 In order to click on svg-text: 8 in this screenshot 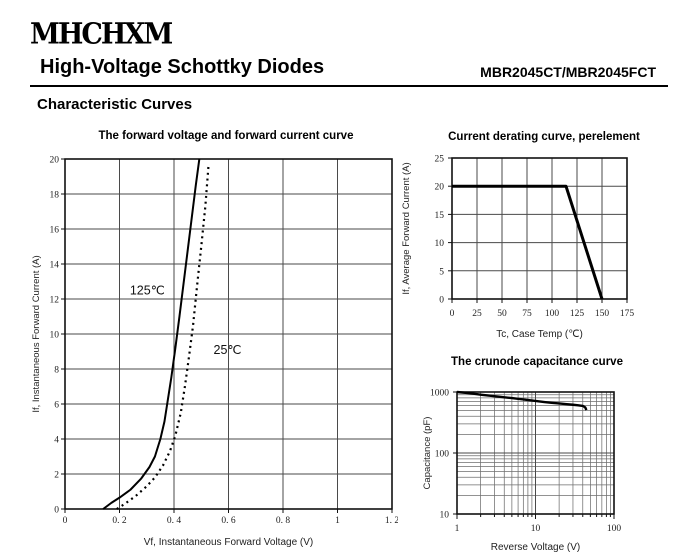, I will do `click(56, 371)`.